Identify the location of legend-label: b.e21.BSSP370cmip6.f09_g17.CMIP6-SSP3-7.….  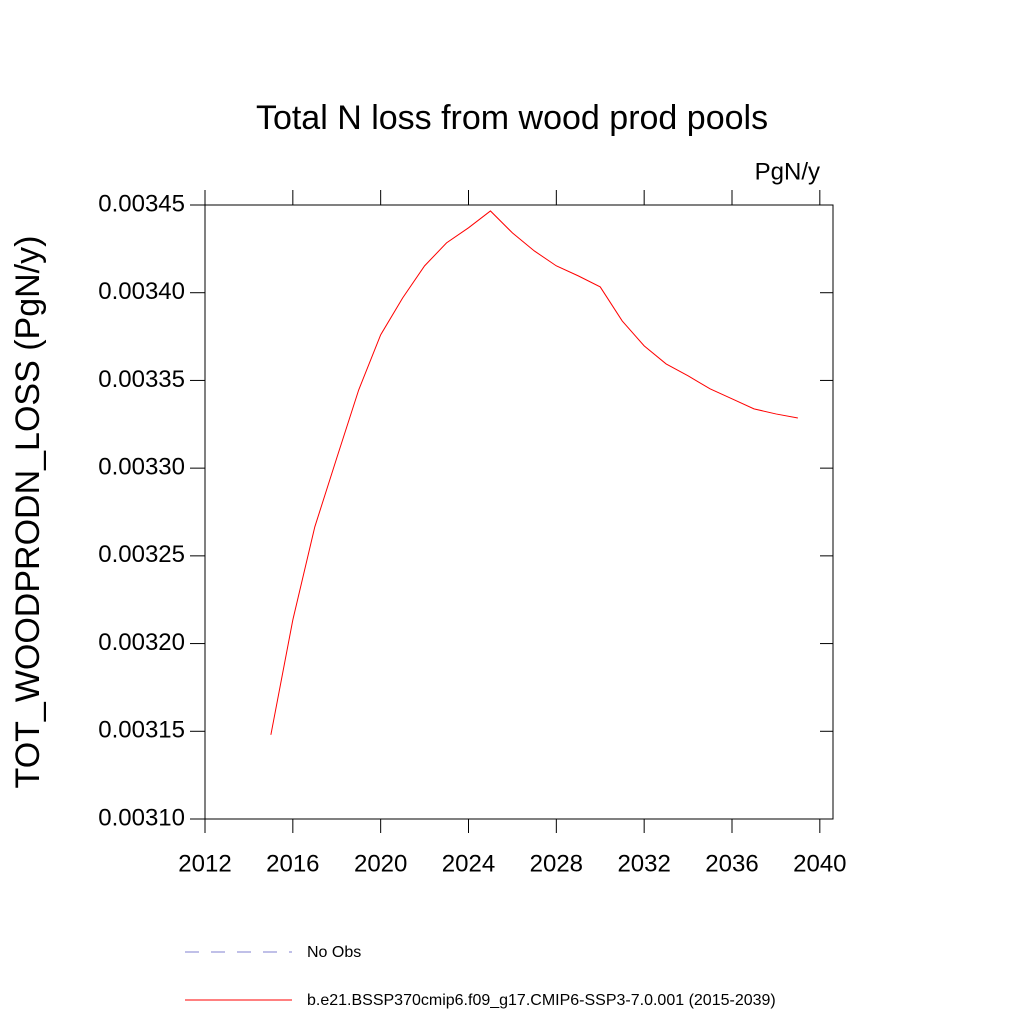
(541, 1000).